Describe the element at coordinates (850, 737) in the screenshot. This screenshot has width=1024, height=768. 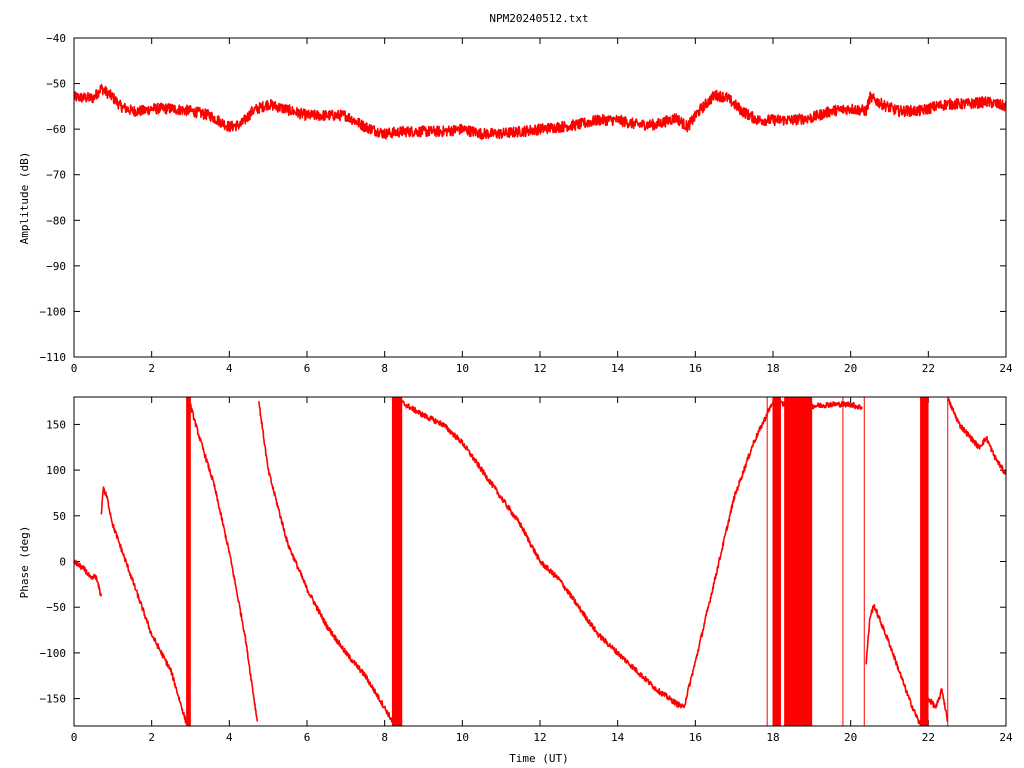
I see `phase-x-tick-label: 20` at that location.